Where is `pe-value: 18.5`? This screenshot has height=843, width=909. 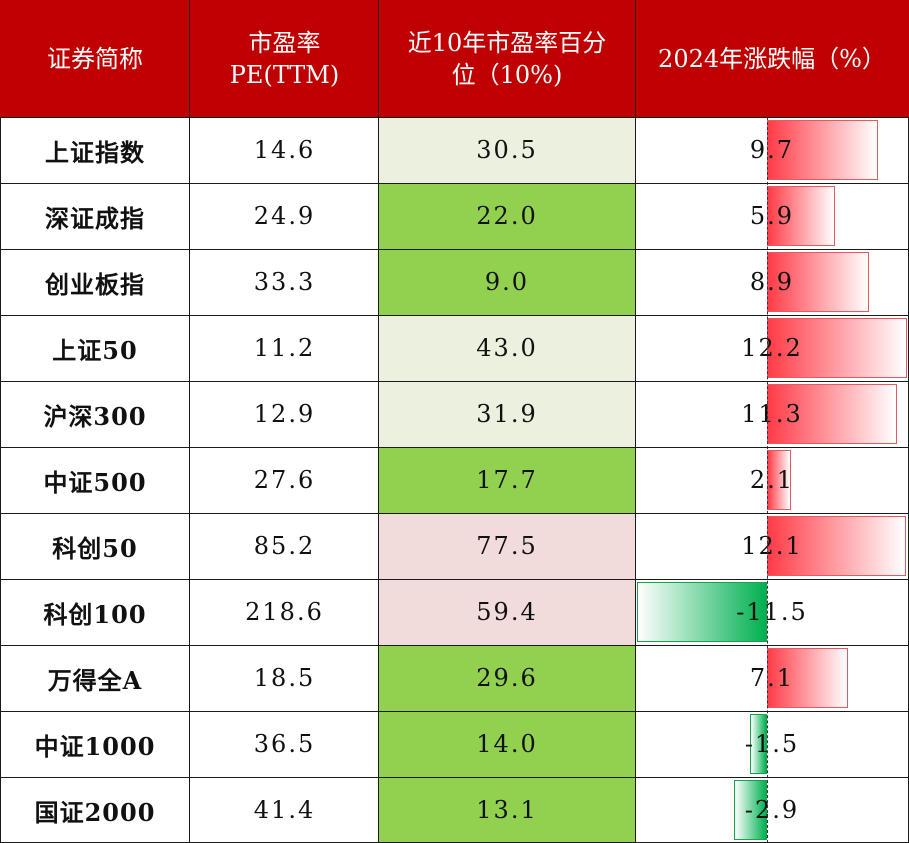 pe-value: 18.5 is located at coordinates (284, 678).